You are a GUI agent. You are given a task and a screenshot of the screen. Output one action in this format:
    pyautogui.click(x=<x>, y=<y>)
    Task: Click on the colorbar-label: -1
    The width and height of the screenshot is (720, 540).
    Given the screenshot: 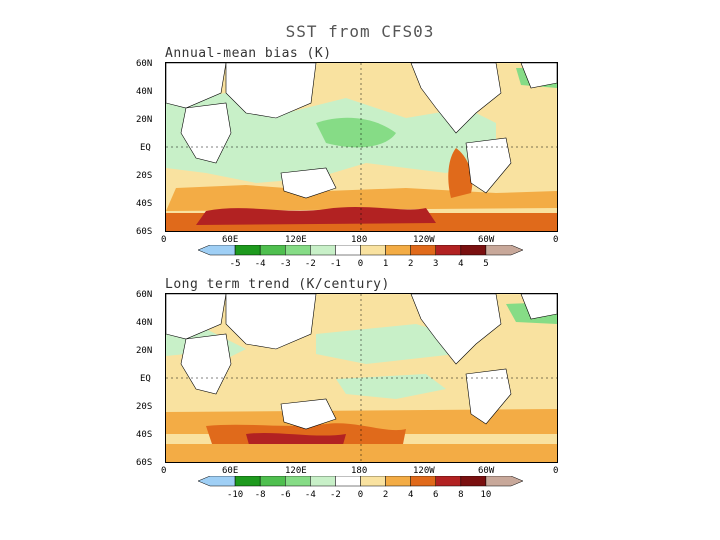 What is the action you would take?
    pyautogui.click(x=335, y=264)
    